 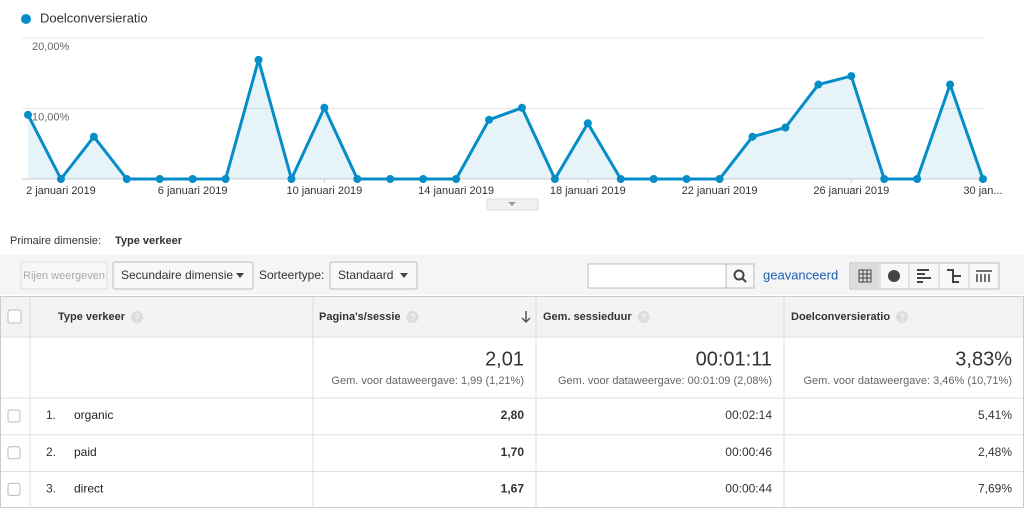 What do you see at coordinates (92, 317) in the screenshot?
I see `column-header: Type verkeer` at bounding box center [92, 317].